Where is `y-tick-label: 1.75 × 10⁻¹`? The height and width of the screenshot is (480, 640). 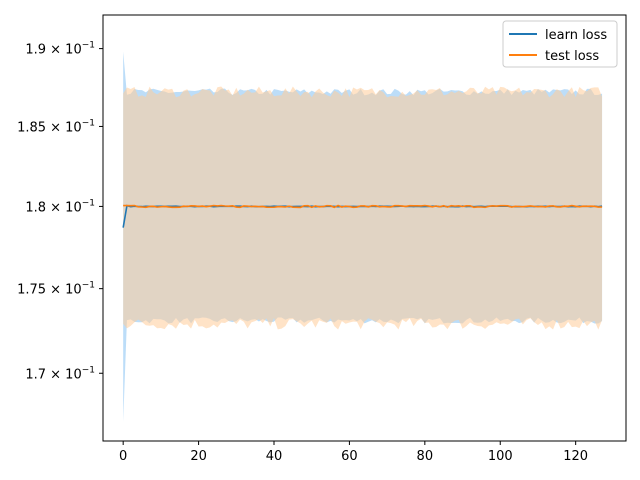
y-tick-label: 1.75 × 10⁻¹ is located at coordinates (56, 289).